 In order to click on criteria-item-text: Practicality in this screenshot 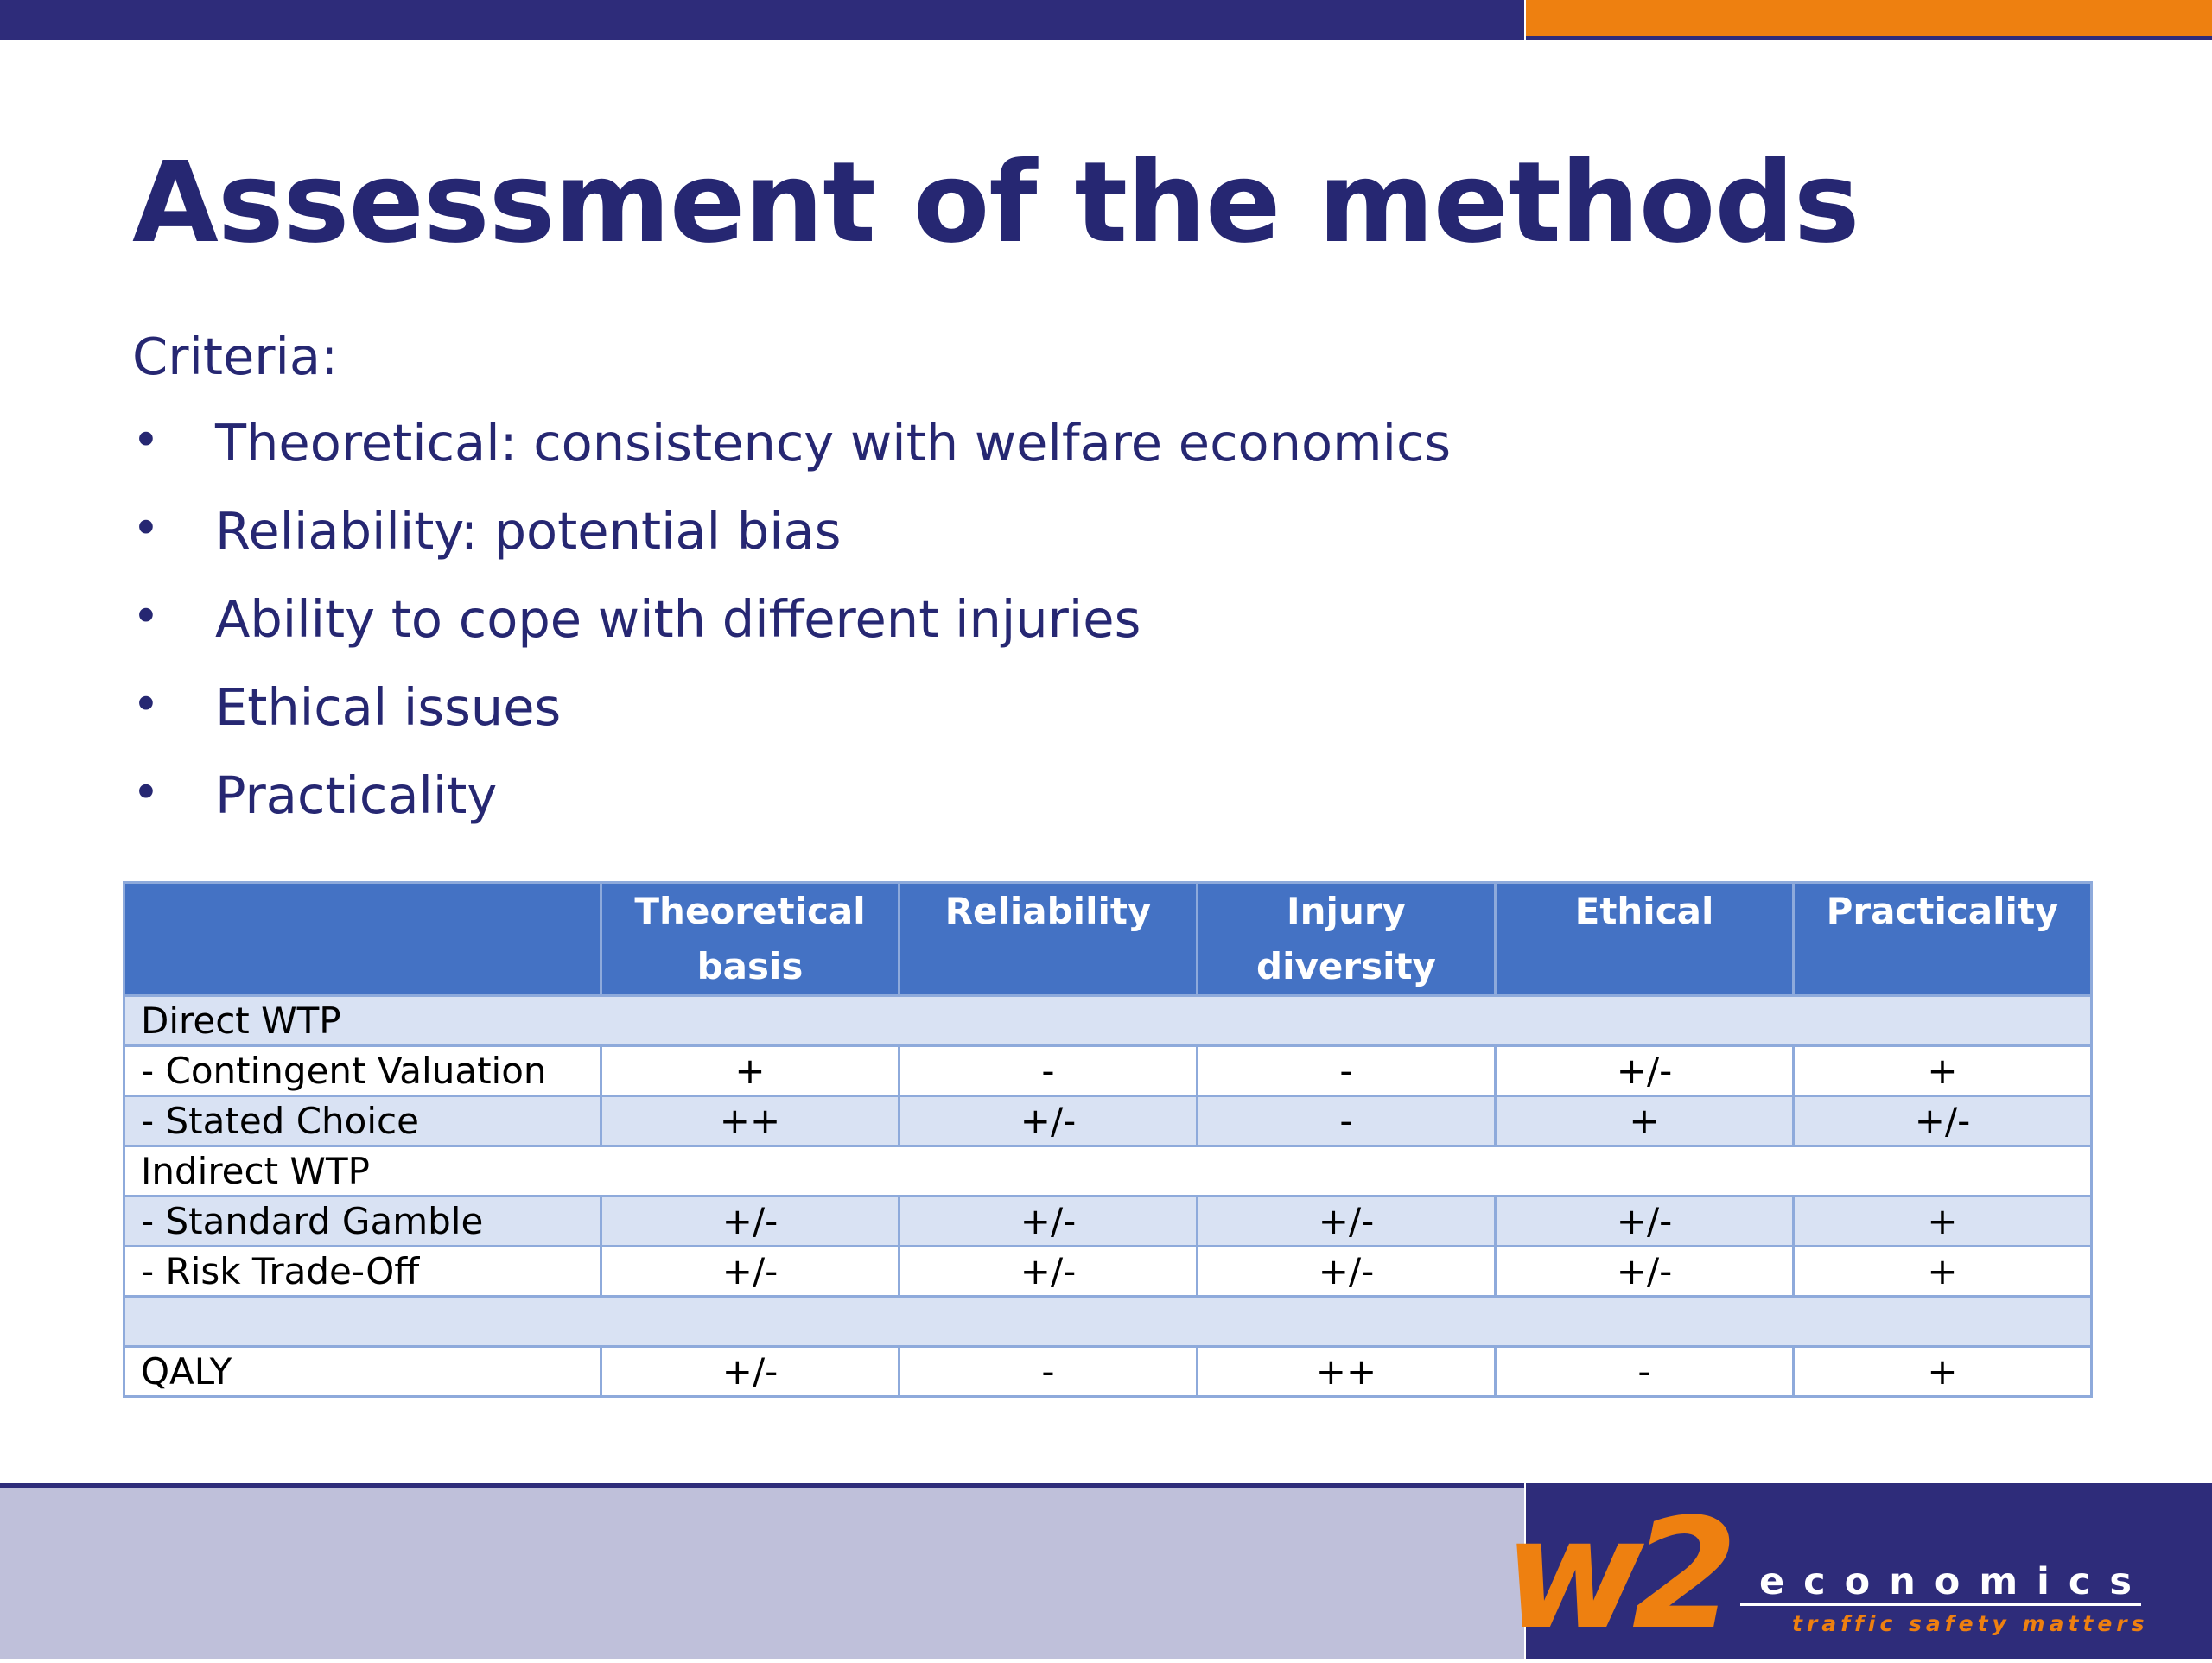, I will do `click(356, 795)`.